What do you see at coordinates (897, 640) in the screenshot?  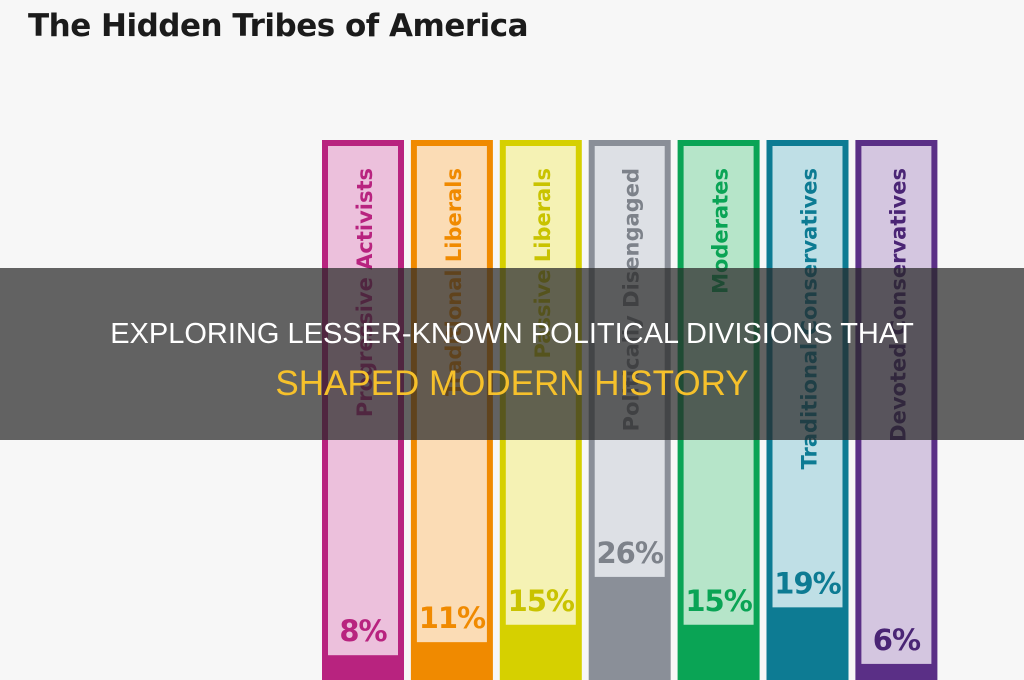 I see `value-label: 6%` at bounding box center [897, 640].